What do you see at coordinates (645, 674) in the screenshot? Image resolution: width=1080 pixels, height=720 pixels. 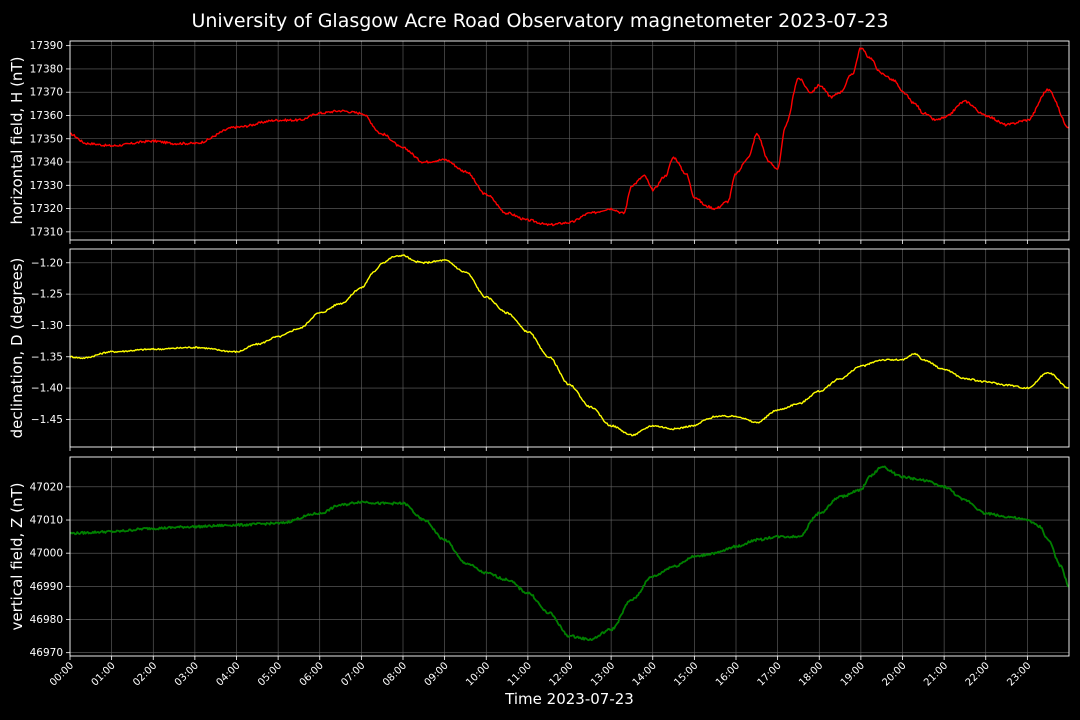 I see `x-tick-label: 14:00` at bounding box center [645, 674].